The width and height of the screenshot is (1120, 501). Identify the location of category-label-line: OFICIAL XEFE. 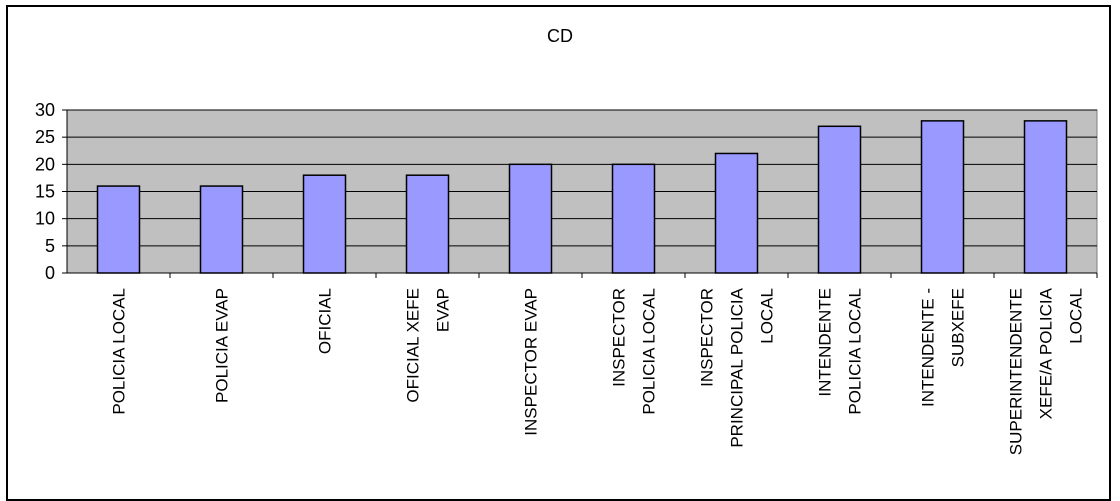
(413, 345).